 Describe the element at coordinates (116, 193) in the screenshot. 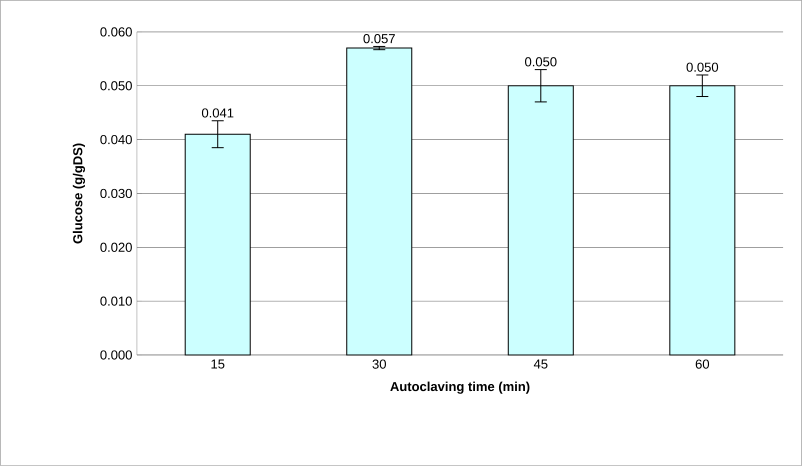

I see `y-tick-label: 0.030` at that location.